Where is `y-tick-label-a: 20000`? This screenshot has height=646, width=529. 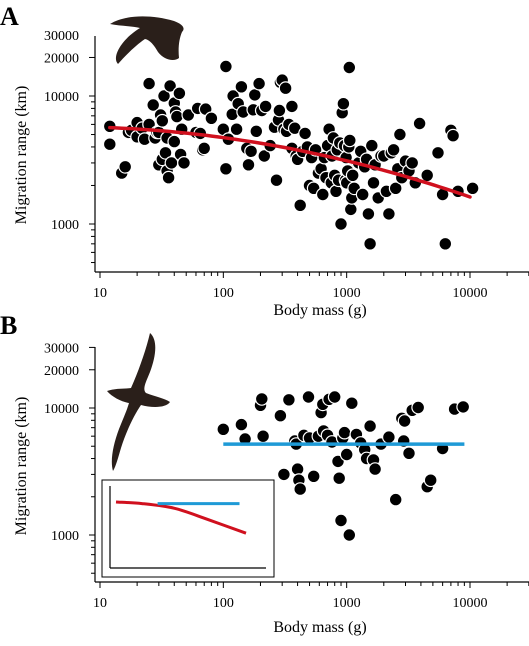 y-tick-label-a: 20000 is located at coordinates (61, 58).